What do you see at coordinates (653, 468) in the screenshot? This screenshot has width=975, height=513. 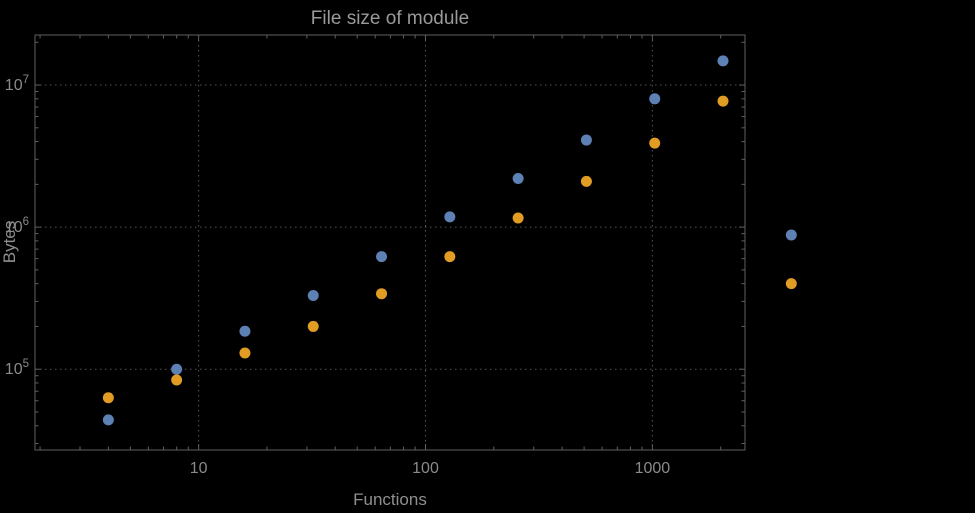 I see `x-tick-label: 1000` at bounding box center [653, 468].